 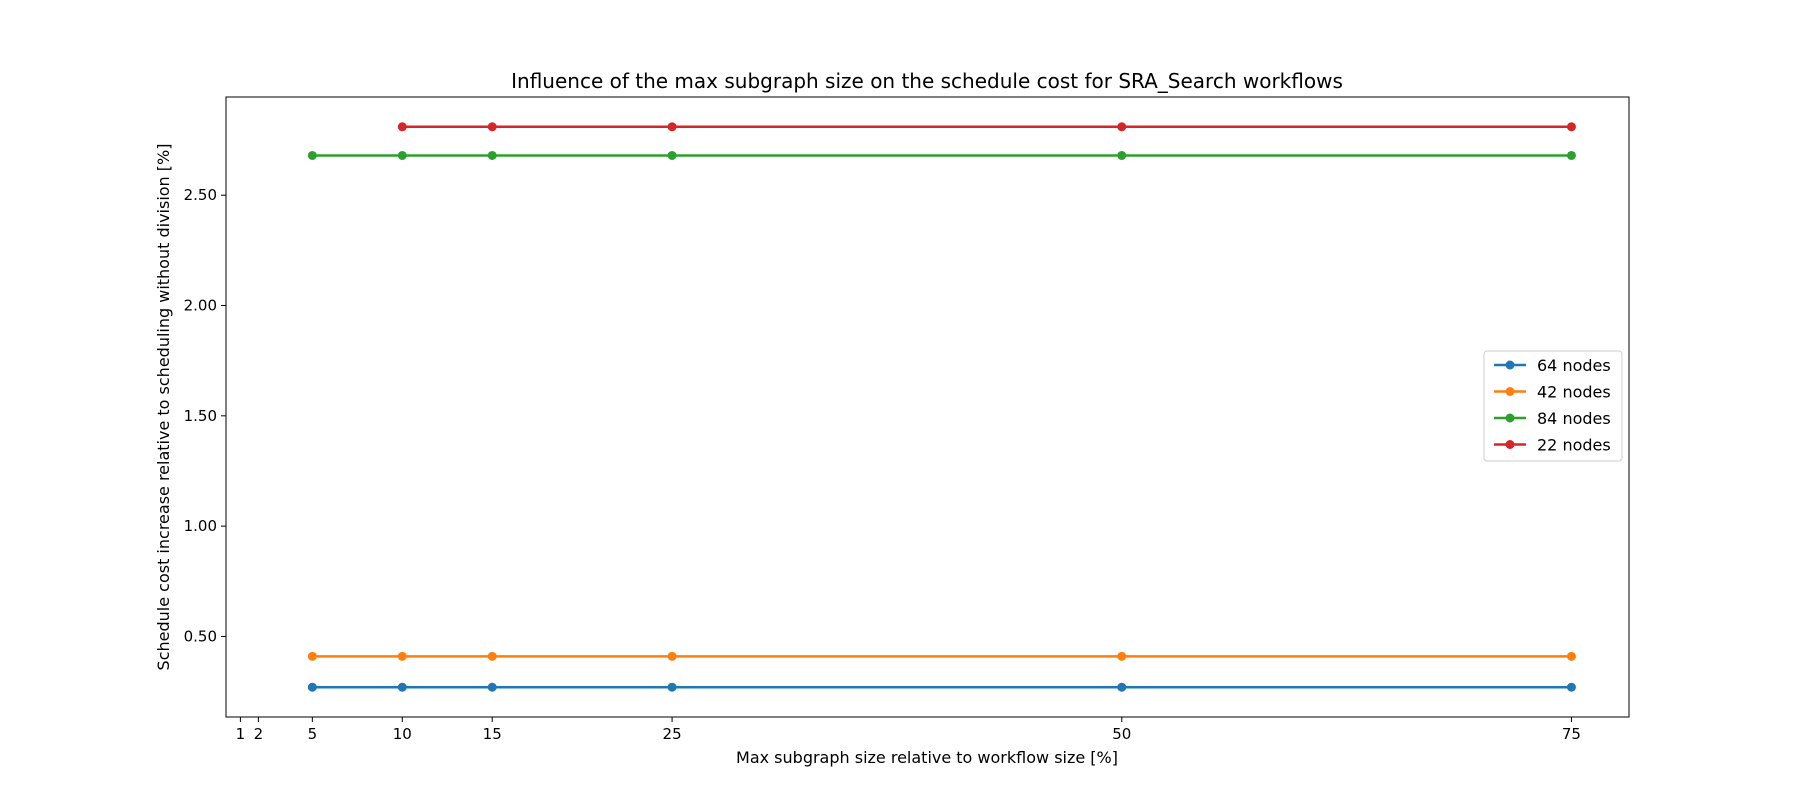 I want to click on x-axis-ticks: 1 2 5 10 15 25 50 75, so click(x=908, y=730).